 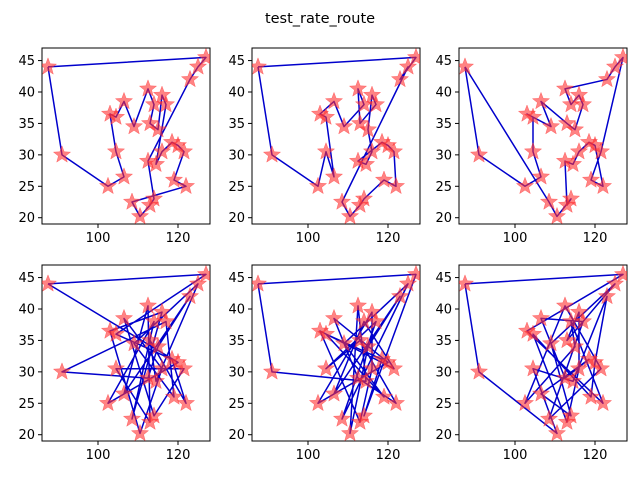 What do you see at coordinates (236, 93) in the screenshot?
I see `y-tick-label: 40` at bounding box center [236, 93].